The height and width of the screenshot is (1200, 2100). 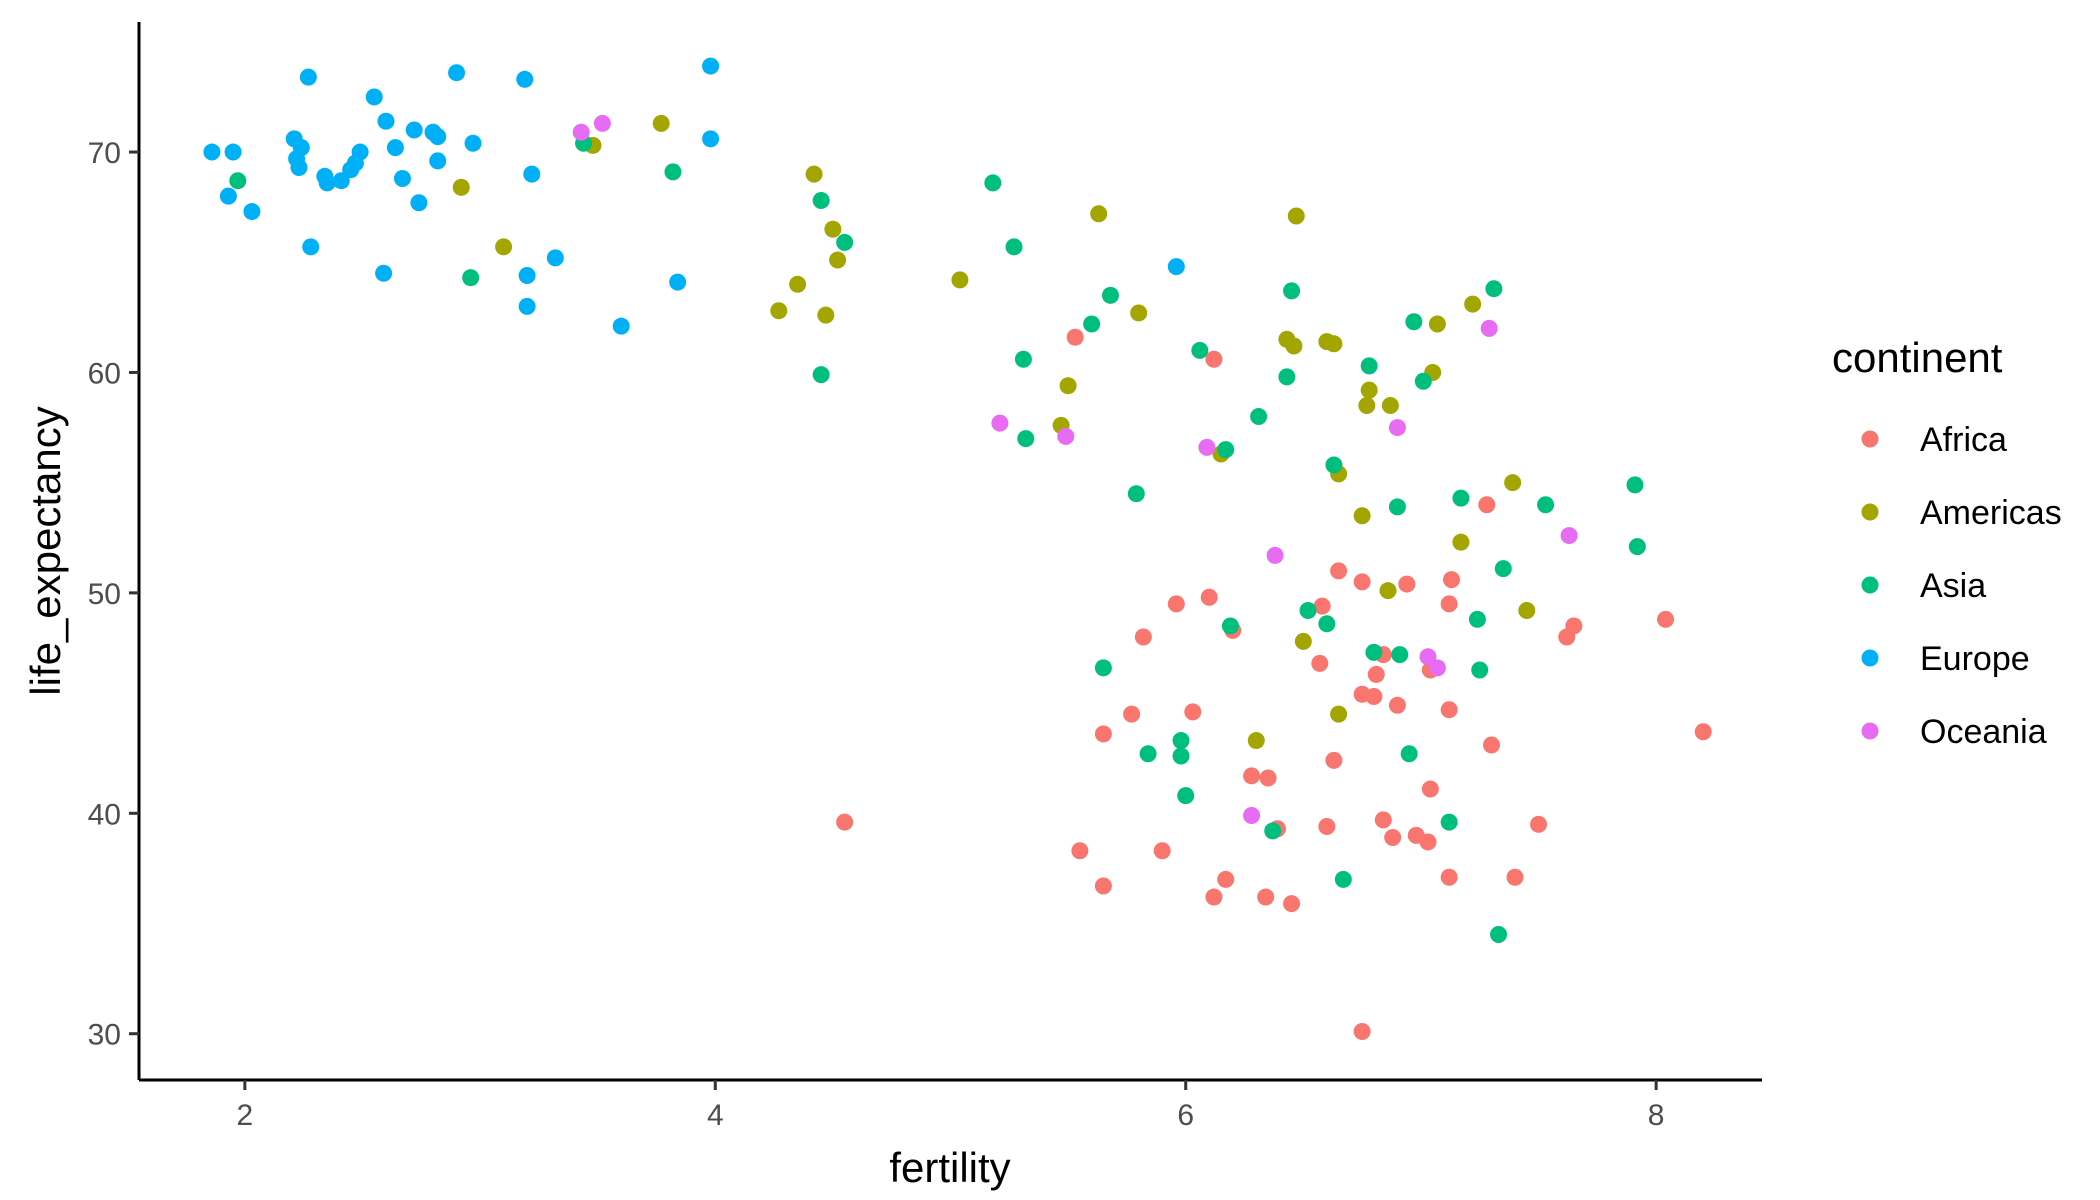 I want to click on legend-item-asia: Asia, so click(x=1923, y=586).